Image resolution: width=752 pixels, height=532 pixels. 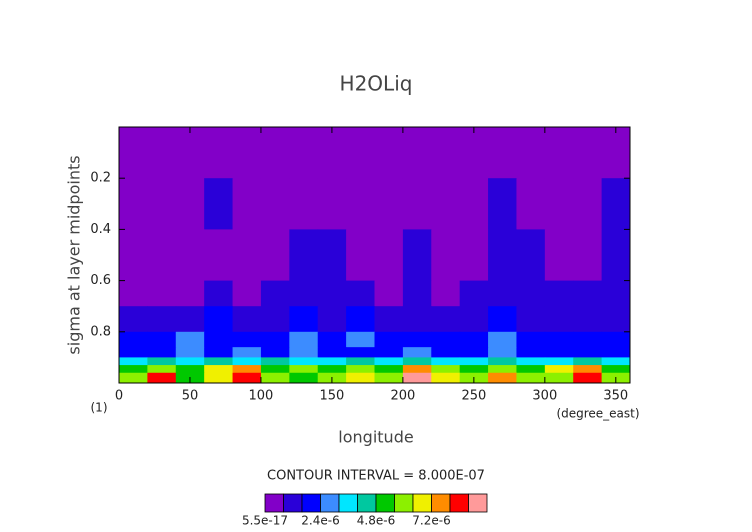 I want to click on x-tick-label: 200, so click(x=402, y=396).